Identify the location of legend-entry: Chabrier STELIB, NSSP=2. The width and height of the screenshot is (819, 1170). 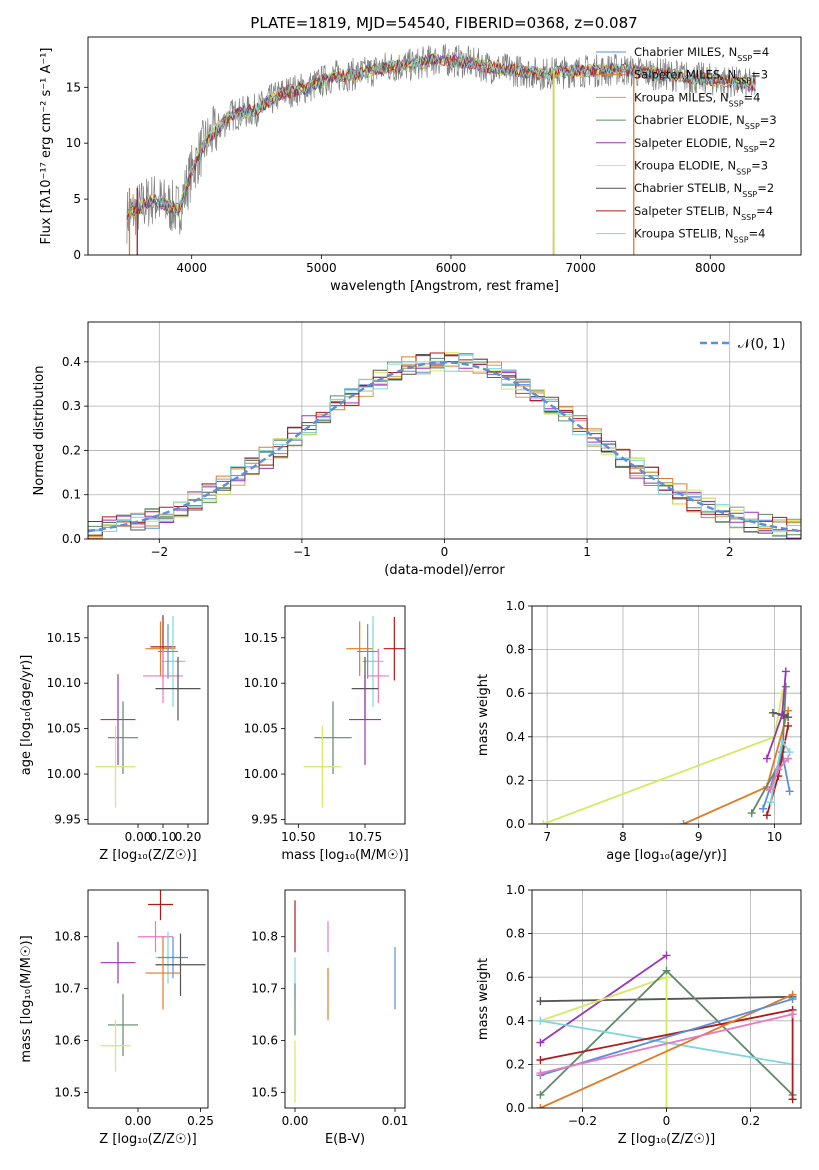
(704, 190).